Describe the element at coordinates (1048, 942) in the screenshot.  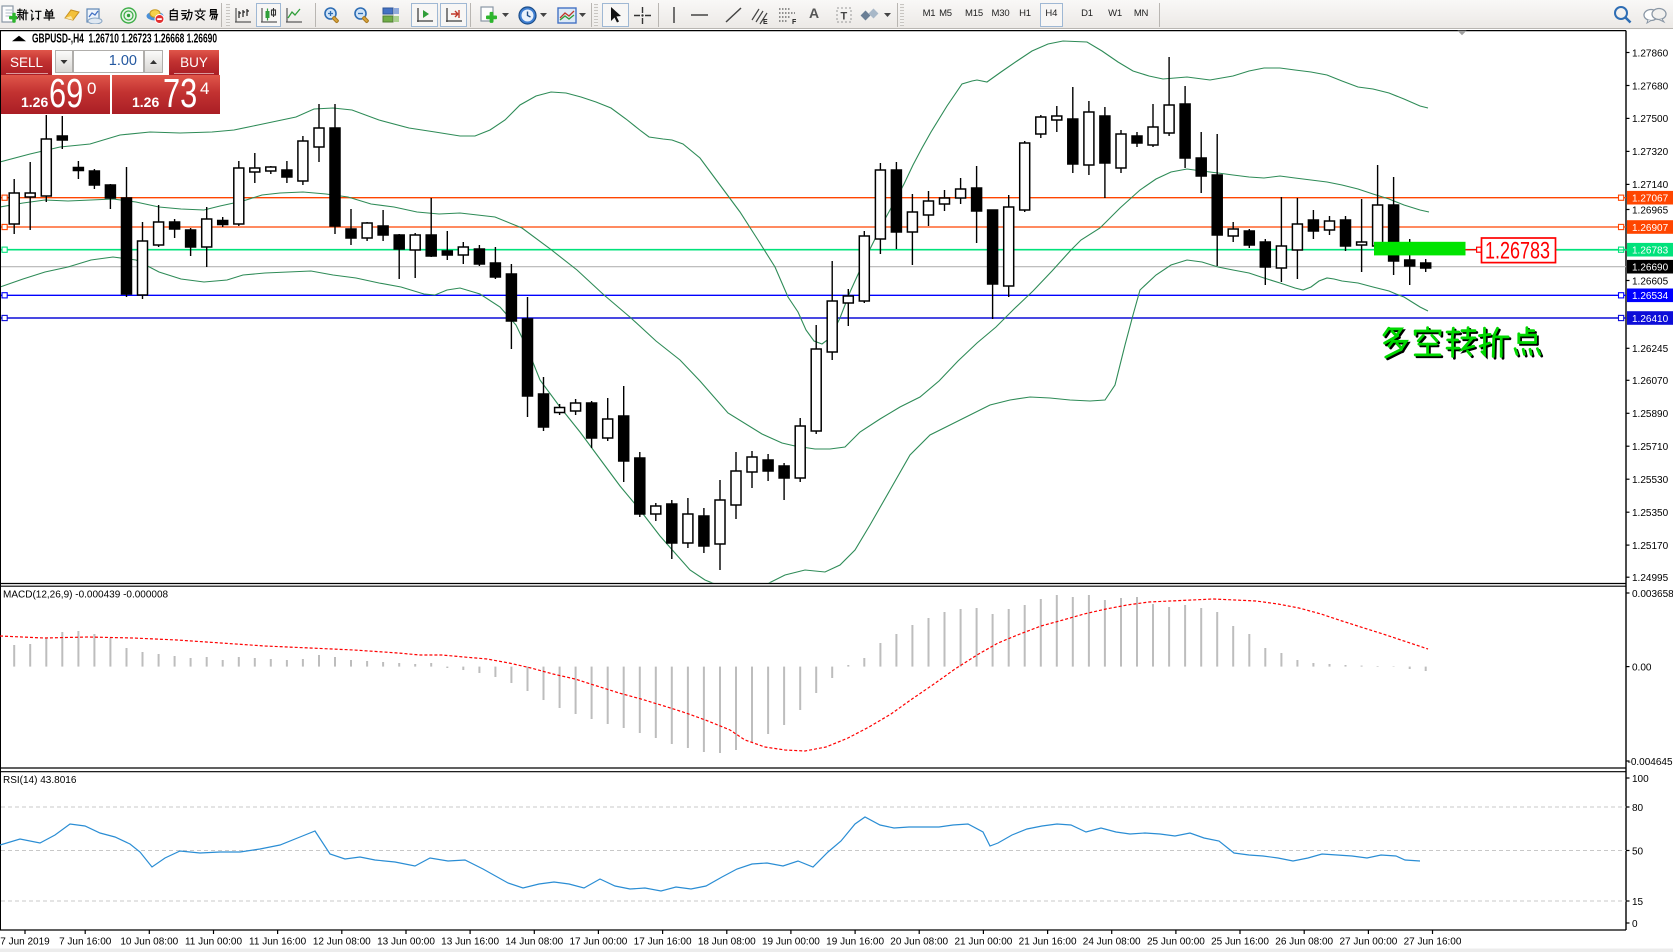
I see `svg-text: 21 Jun 16:00` at that location.